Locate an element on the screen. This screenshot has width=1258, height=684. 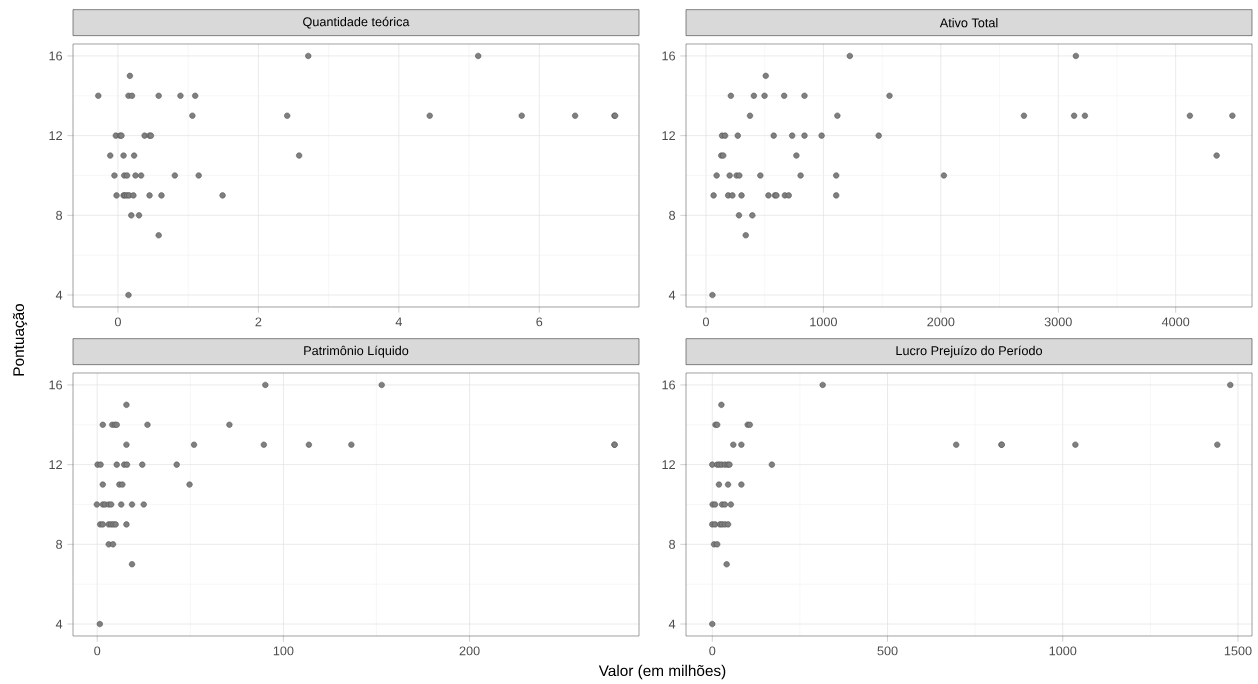
chart-title: Ativo Total is located at coordinates (968, 23).